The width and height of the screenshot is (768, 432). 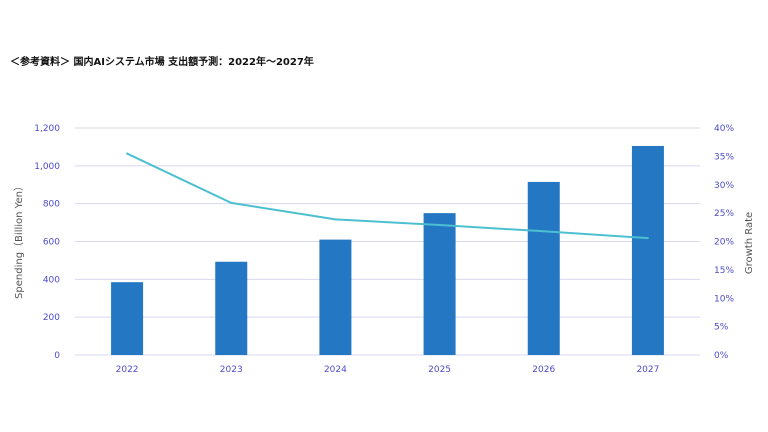 I want to click on y2-tick-label: 5%, so click(x=721, y=328).